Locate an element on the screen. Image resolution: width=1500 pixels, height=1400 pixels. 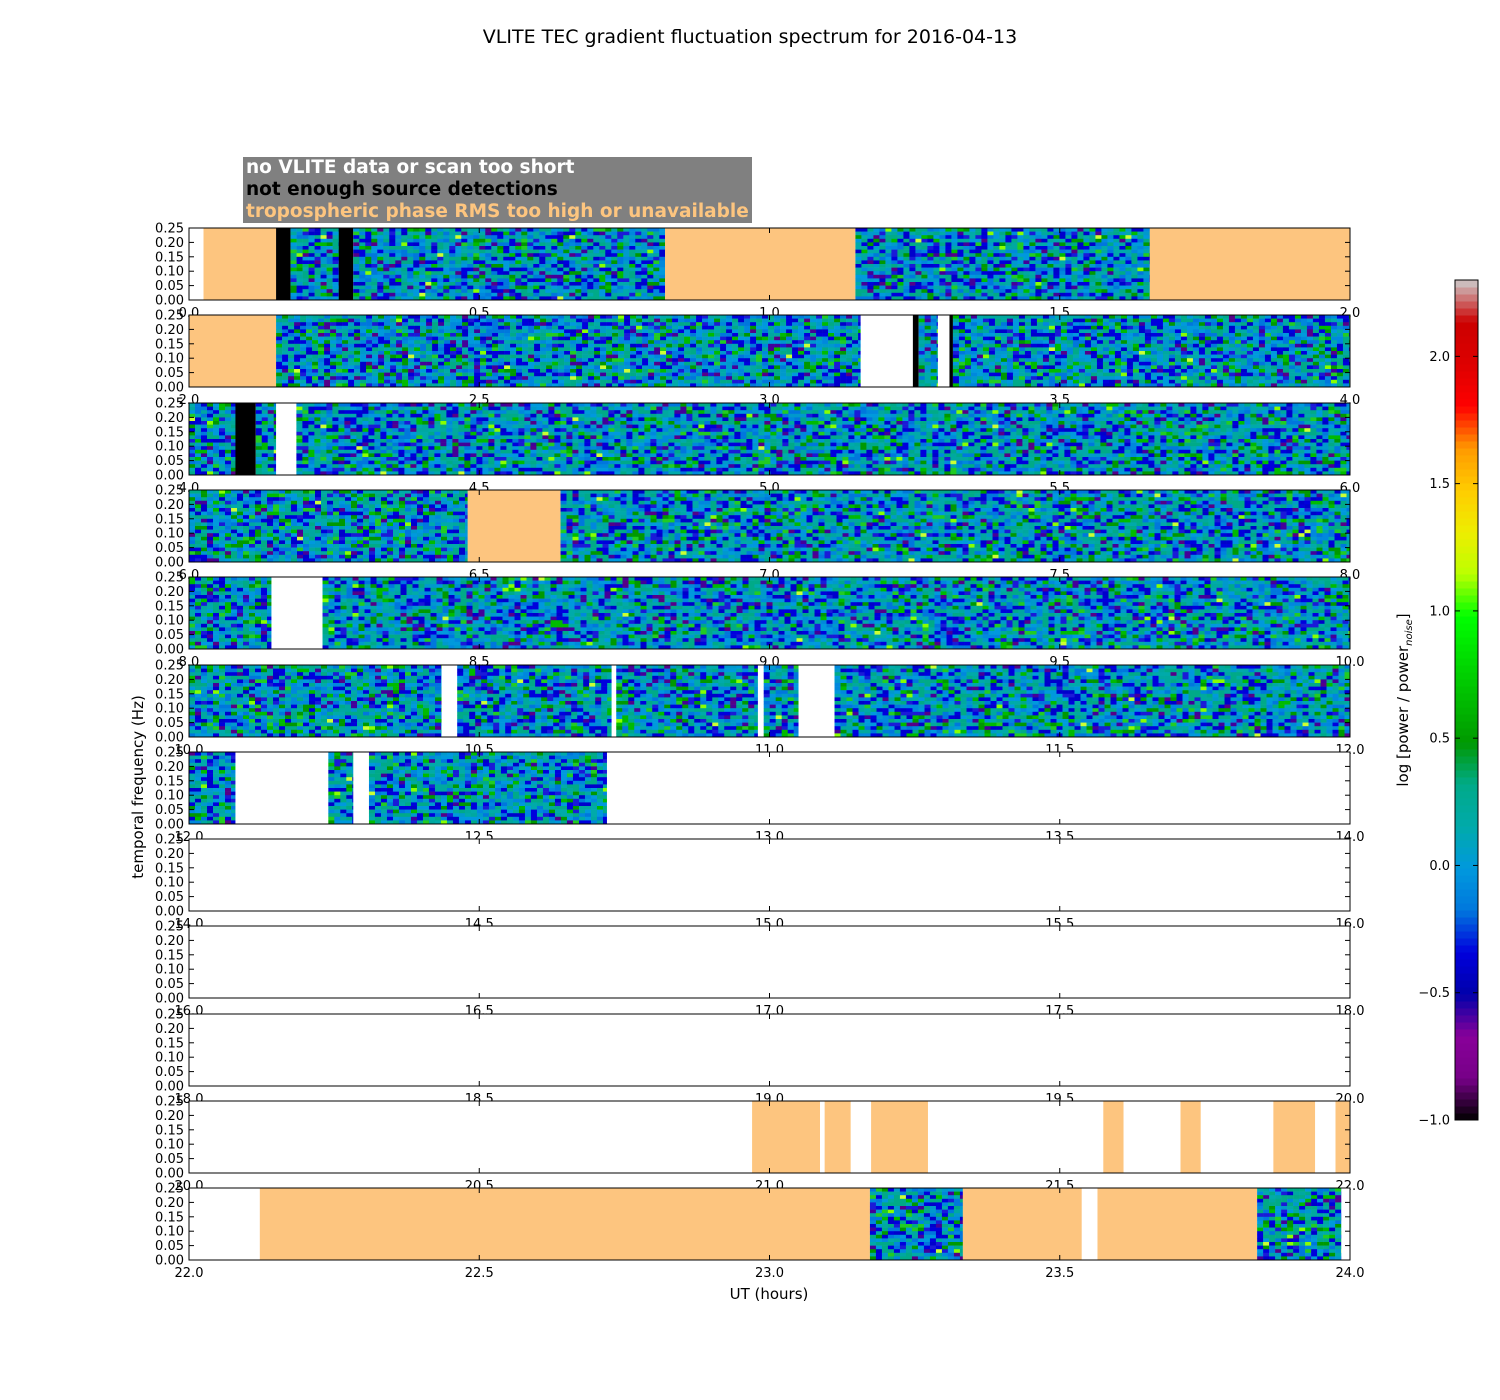
colorbar-label-main: log [power / power is located at coordinates (1403, 716).